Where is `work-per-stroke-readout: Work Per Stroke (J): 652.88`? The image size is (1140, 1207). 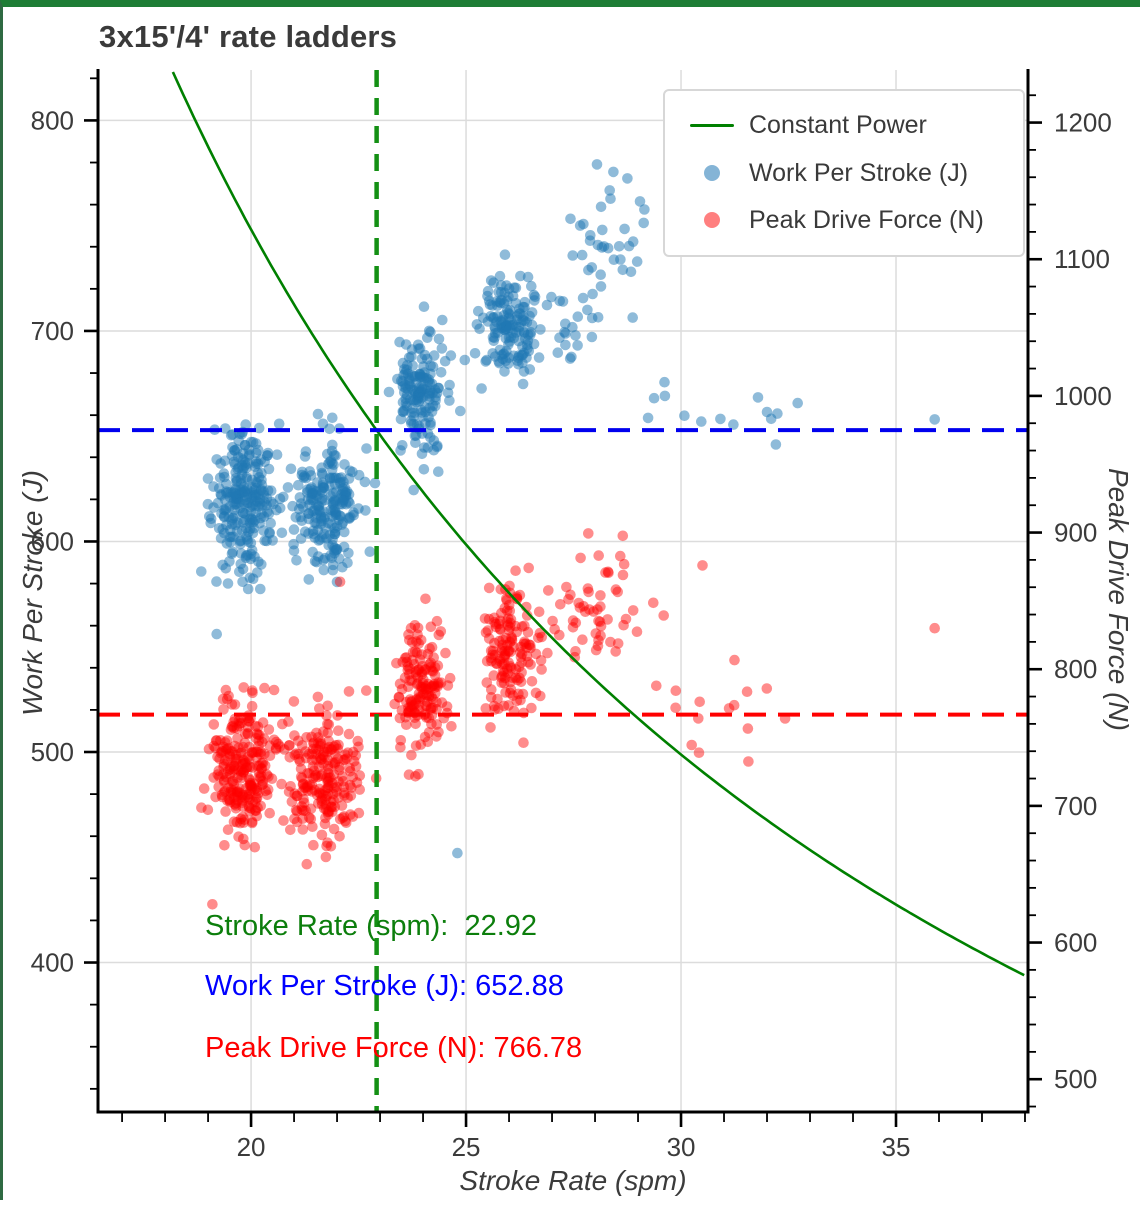
work-per-stroke-readout: Work Per Stroke (J): 652.88 is located at coordinates (384, 986).